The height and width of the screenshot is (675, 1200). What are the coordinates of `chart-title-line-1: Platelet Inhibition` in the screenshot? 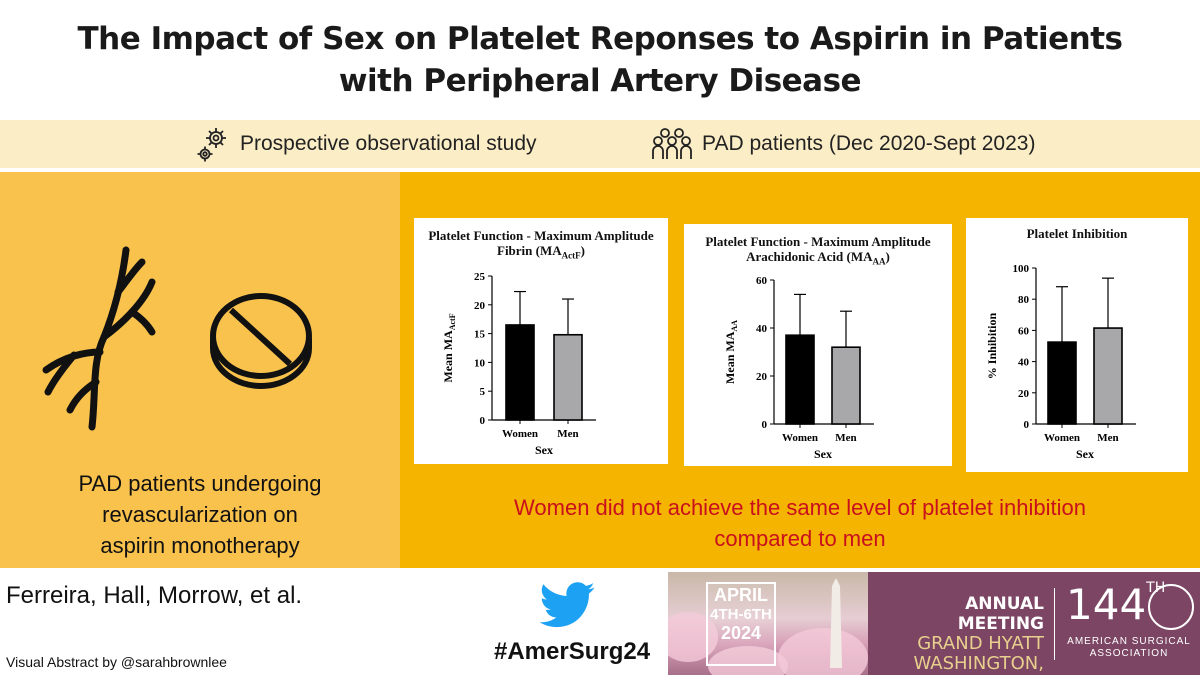 It's located at (1077, 233).